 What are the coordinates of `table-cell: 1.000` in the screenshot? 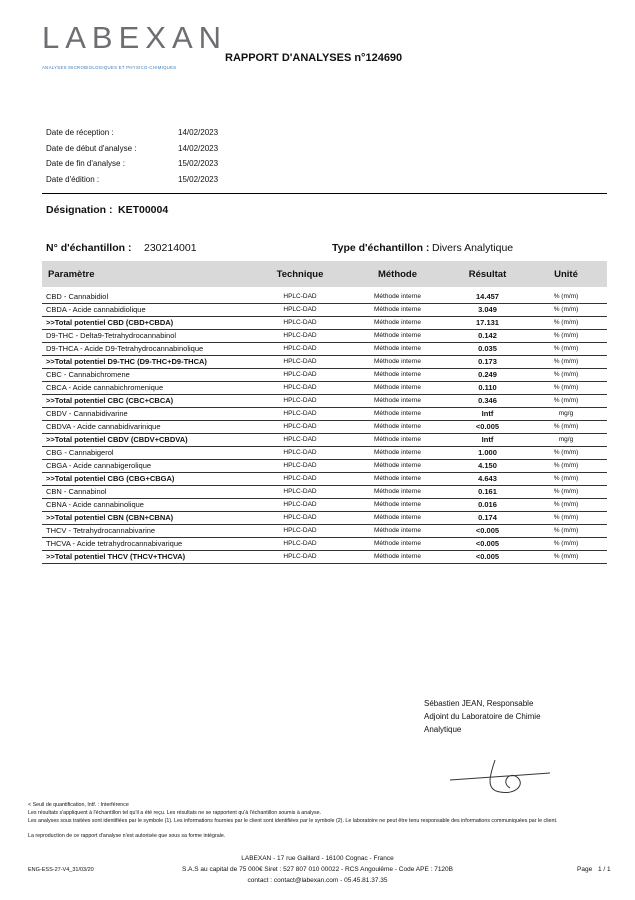 It's located at (487, 453).